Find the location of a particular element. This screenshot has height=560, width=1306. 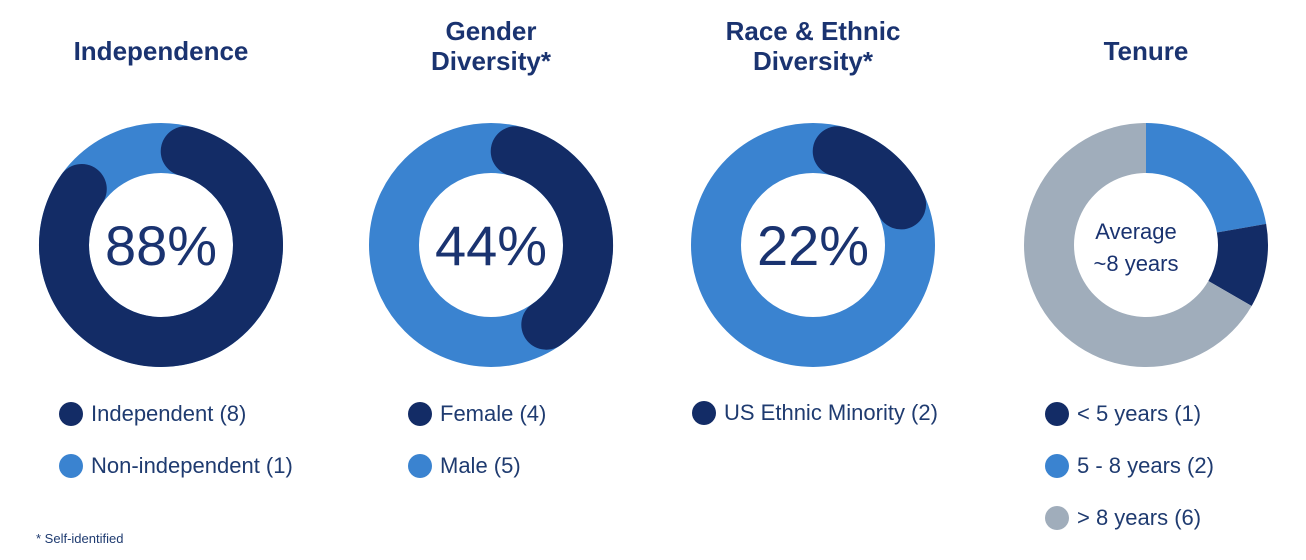

legend-label: Female (4) is located at coordinates (493, 413).